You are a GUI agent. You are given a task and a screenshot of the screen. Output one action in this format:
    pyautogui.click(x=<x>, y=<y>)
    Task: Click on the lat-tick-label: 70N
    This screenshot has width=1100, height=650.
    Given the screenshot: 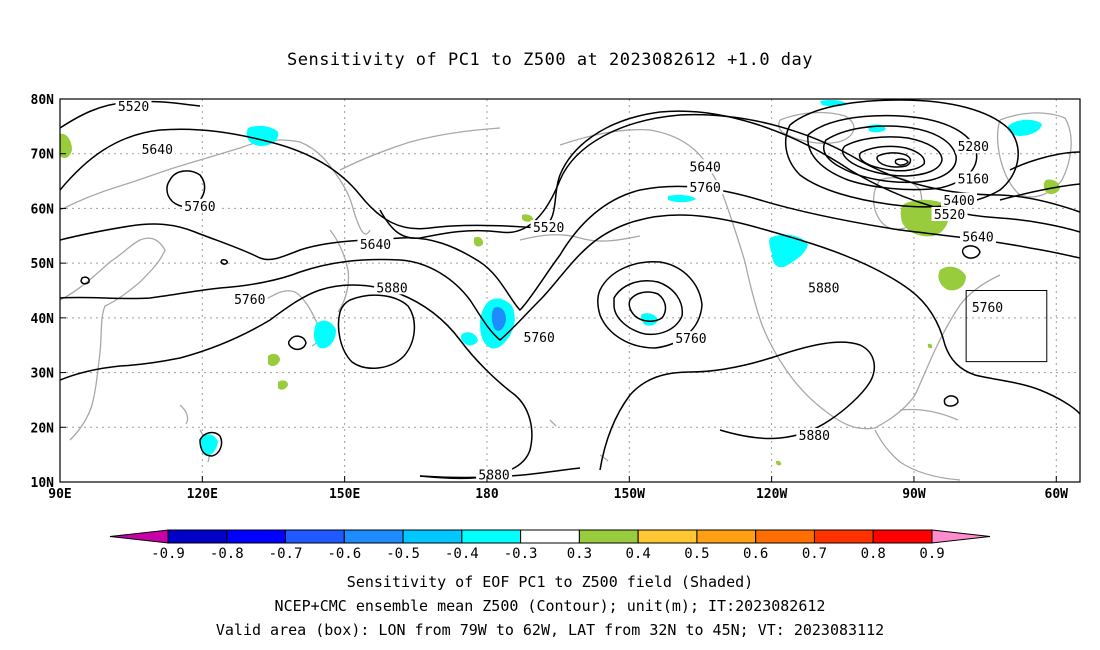 What is the action you would take?
    pyautogui.click(x=43, y=155)
    